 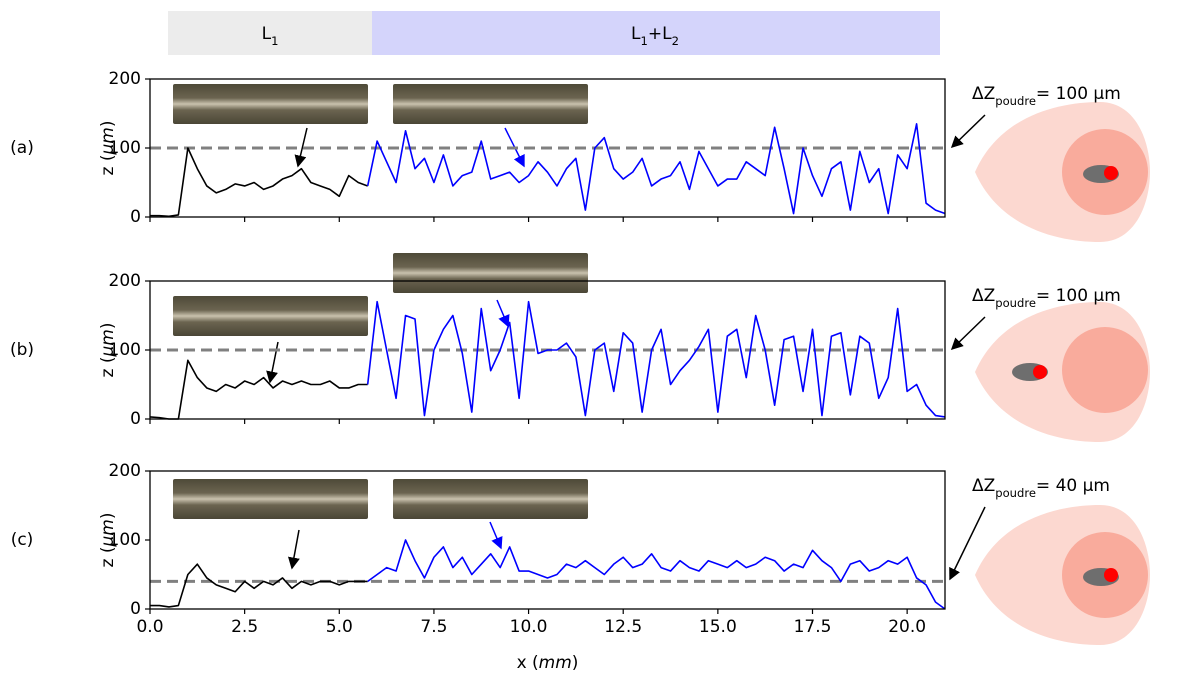 I want to click on x-tick-label: 2.5, so click(x=244, y=627).